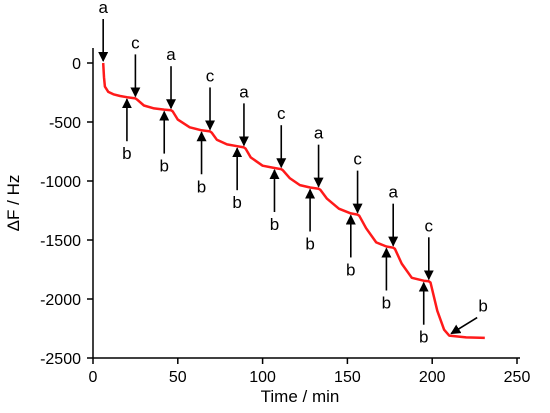  What do you see at coordinates (60, 182) in the screenshot?
I see `y-tick-label: -1000` at bounding box center [60, 182].